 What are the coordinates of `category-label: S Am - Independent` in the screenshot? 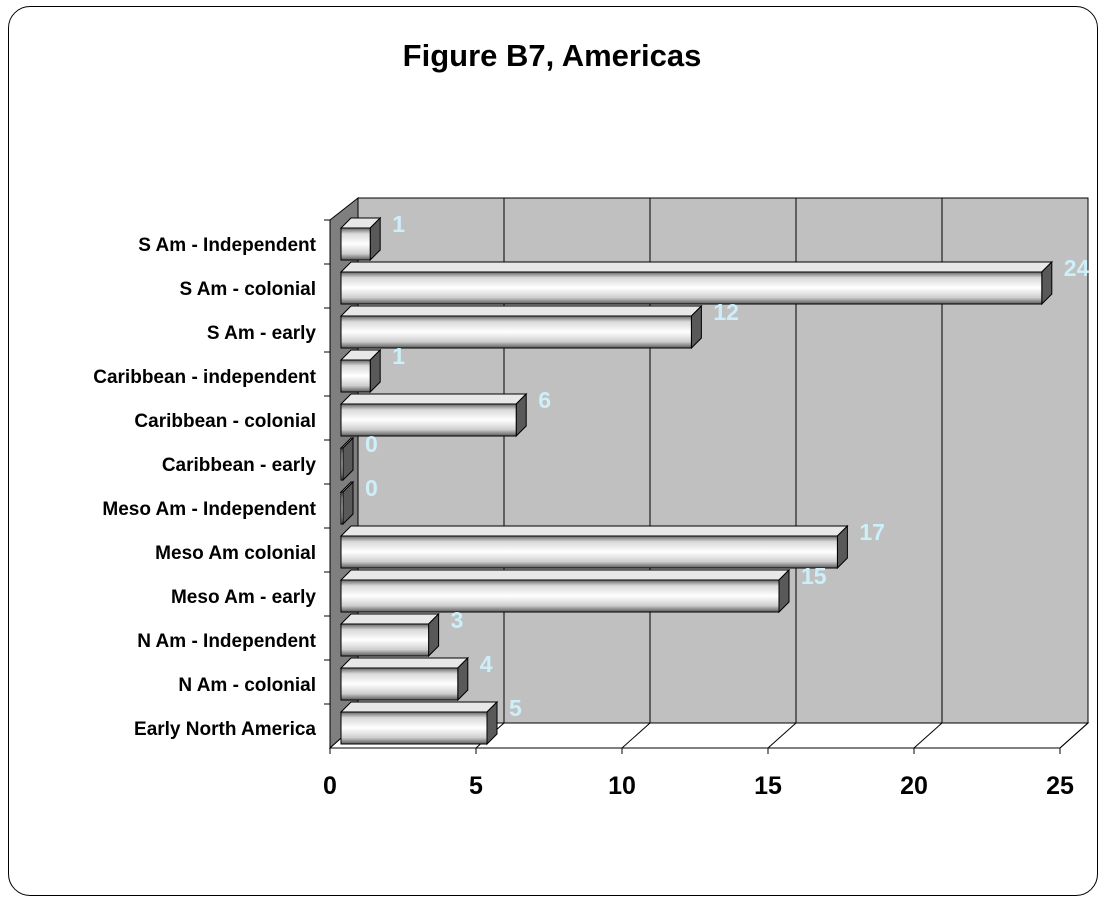 It's located at (227, 245).